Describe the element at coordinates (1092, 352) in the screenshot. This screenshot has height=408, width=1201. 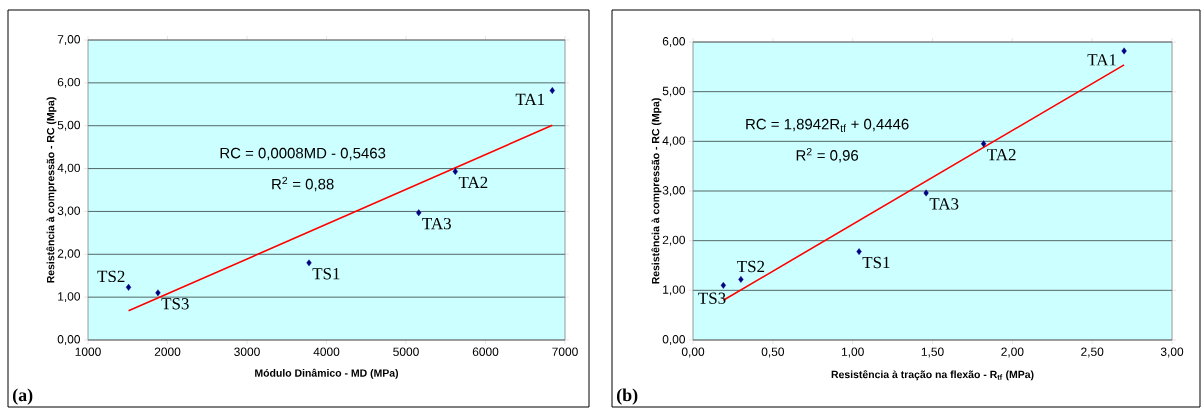
I see `x-tick-label: 2,50` at that location.